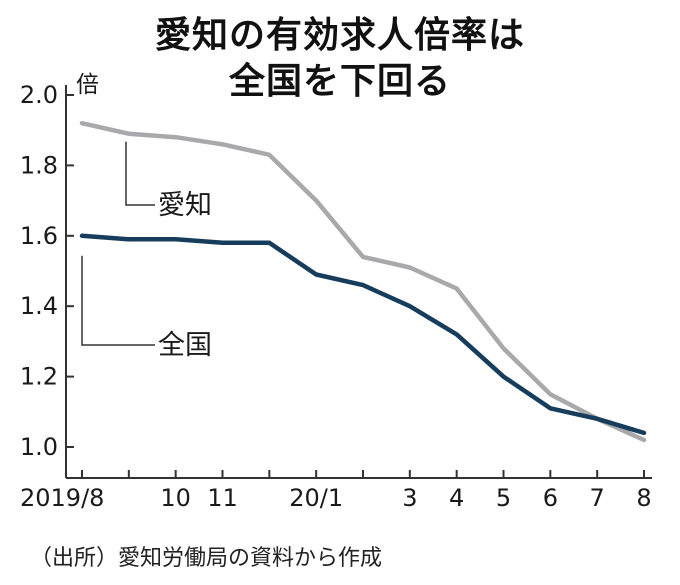 Image resolution: width=680 pixels, height=585 pixels. I want to click on x-tick-label: 3, so click(409, 498).